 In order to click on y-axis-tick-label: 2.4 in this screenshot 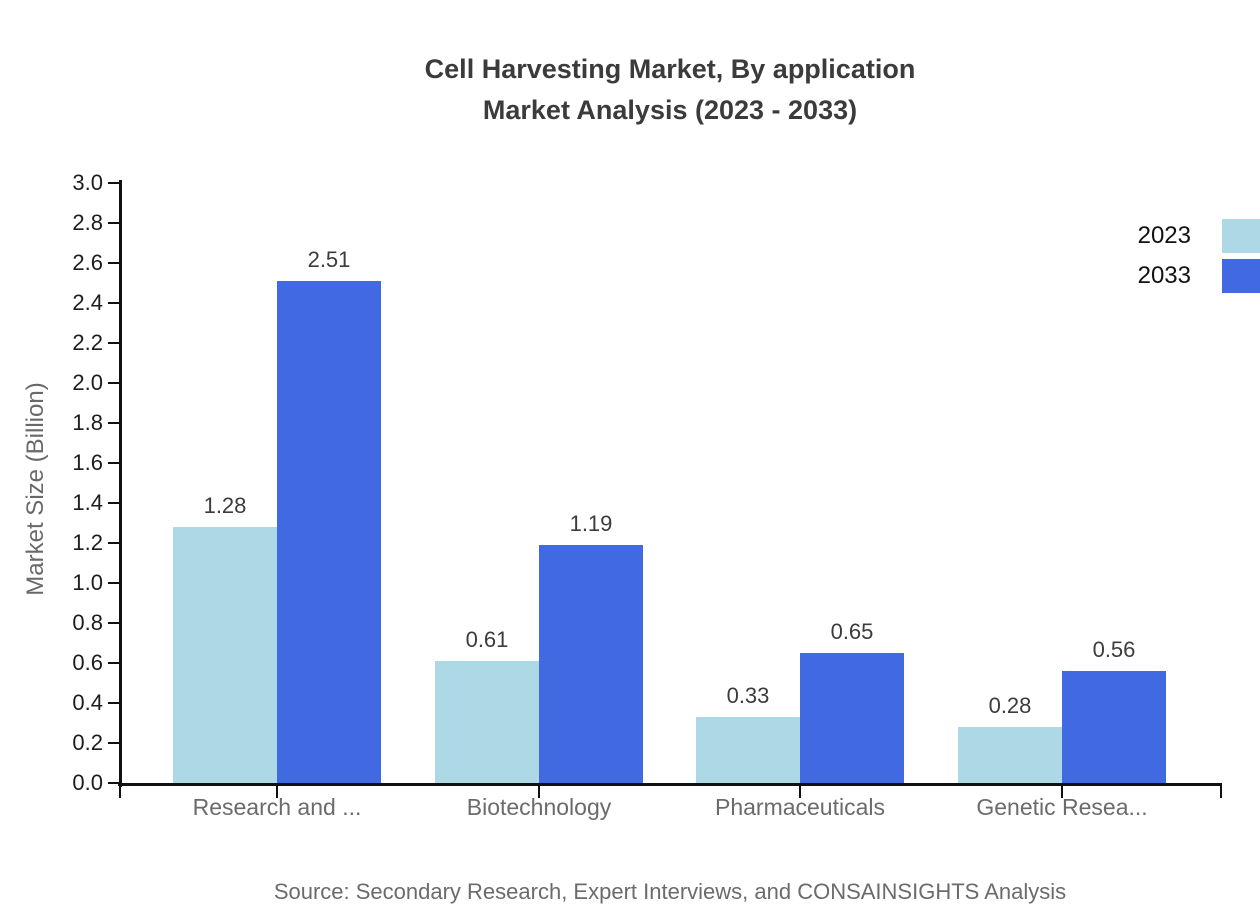, I will do `click(87, 302)`.